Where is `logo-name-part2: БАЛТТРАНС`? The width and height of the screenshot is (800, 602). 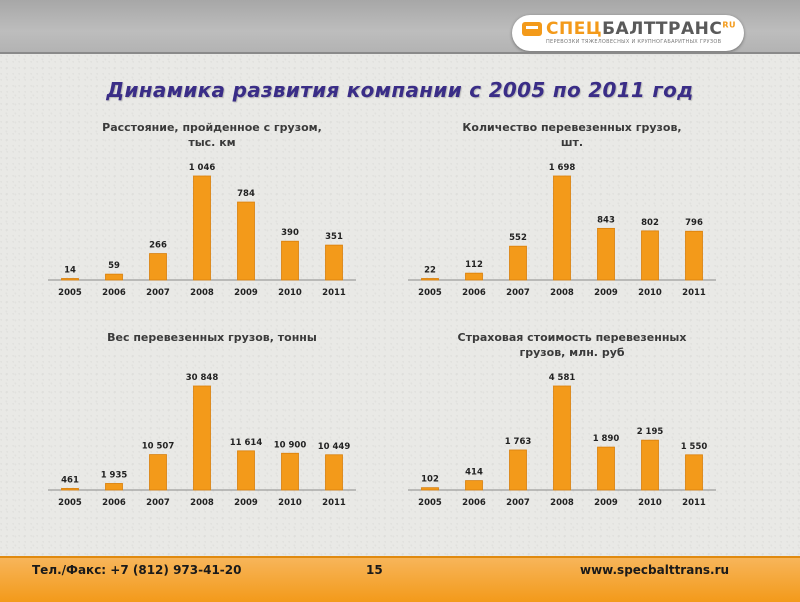 logo-name-part2: БАЛТТРАНС is located at coordinates (662, 29).